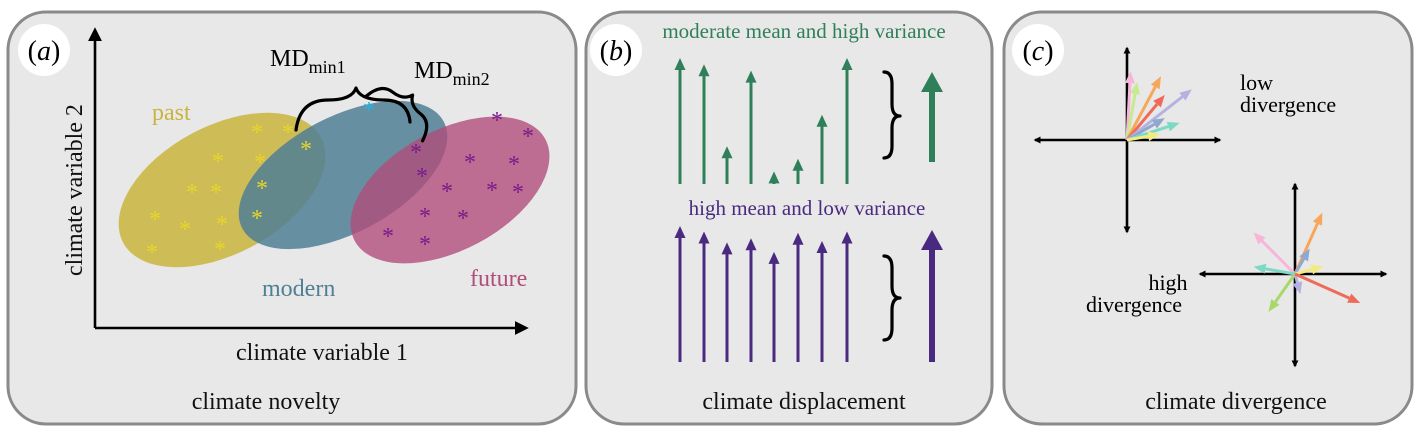 Image resolution: width=1424 pixels, height=432 pixels. Describe the element at coordinates (1317, 269) in the screenshot. I see `high-arrow-4-head` at that location.